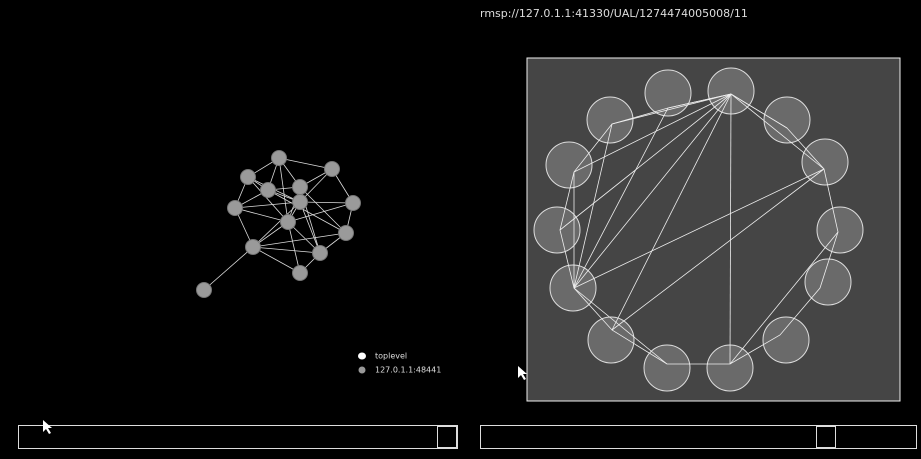 The image size is (921, 459). I want to click on left-graph, so click(278, 224).